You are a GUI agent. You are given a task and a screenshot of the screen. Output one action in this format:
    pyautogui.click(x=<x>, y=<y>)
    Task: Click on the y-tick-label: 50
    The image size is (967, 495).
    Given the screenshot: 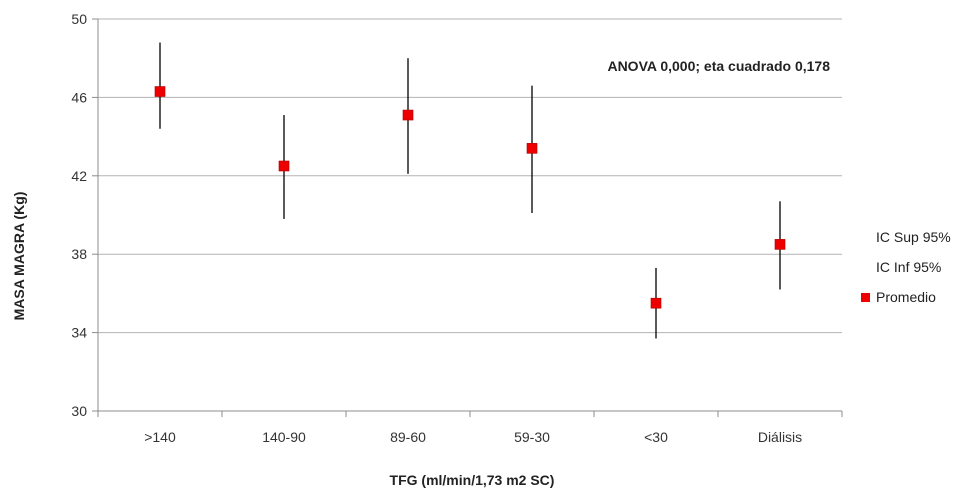 What is the action you would take?
    pyautogui.click(x=79, y=19)
    